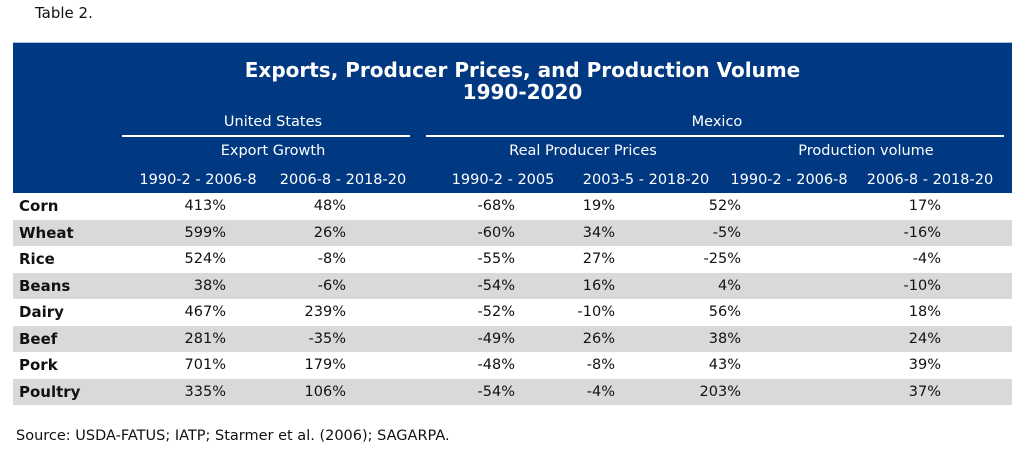 The height and width of the screenshot is (456, 1024). I want to click on table-cell: 281%, so click(205, 338).